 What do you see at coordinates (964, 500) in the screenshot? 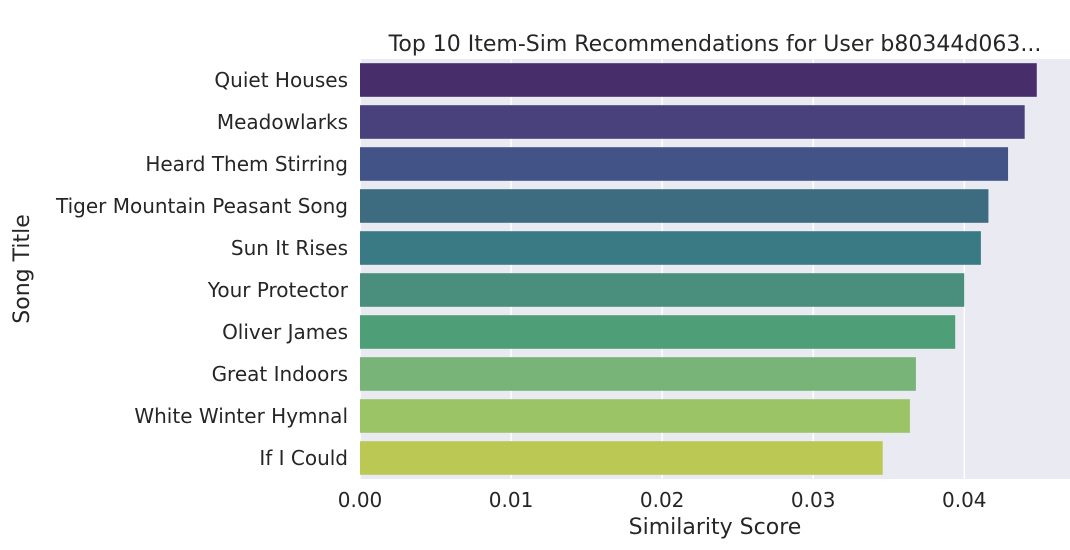
I see `x-tick-label-4: 0.04` at bounding box center [964, 500].